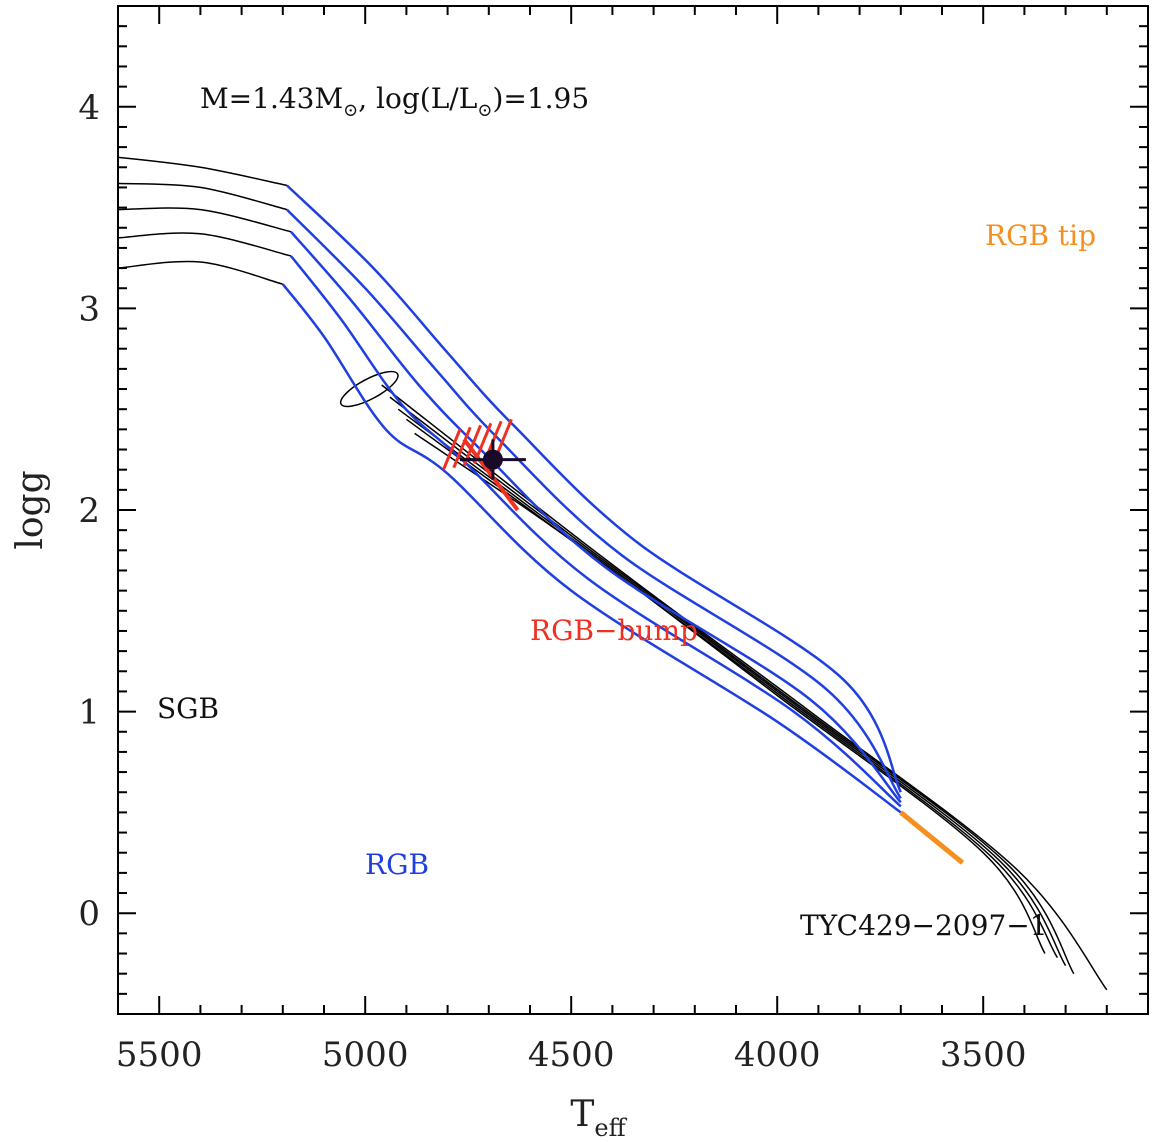 This screenshot has height=1142, width=1155. Describe the element at coordinates (89, 511) in the screenshot. I see `y-tick-label: 2` at that location.